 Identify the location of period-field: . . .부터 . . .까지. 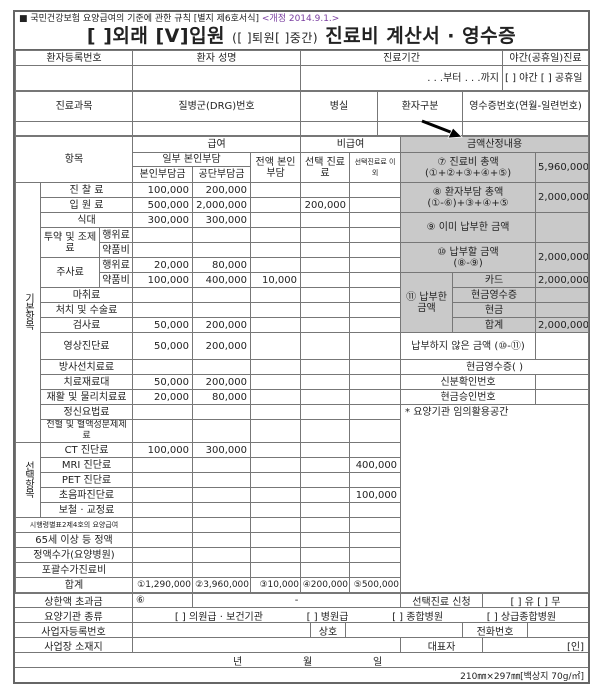
(401, 78).